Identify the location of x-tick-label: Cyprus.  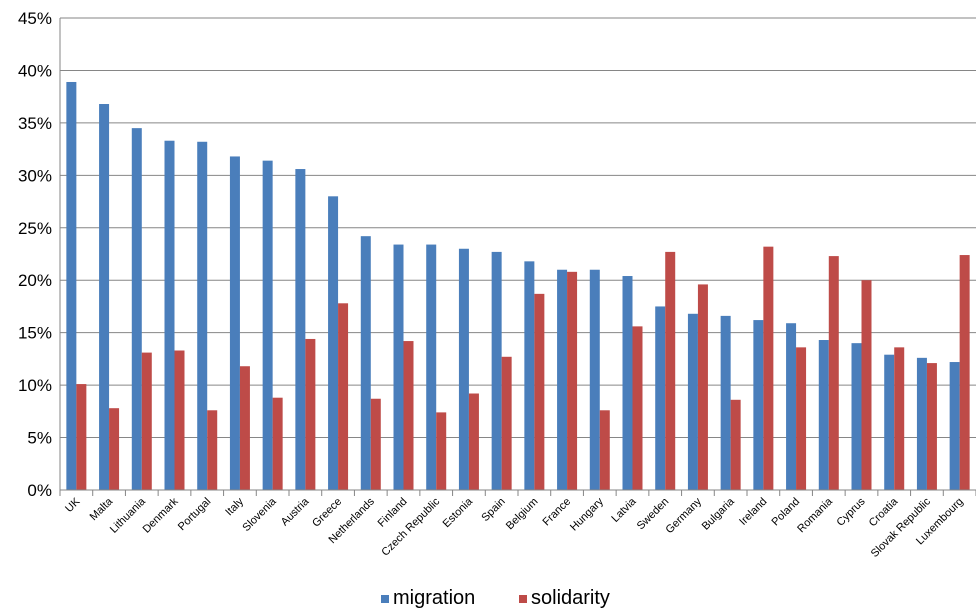
(850, 511).